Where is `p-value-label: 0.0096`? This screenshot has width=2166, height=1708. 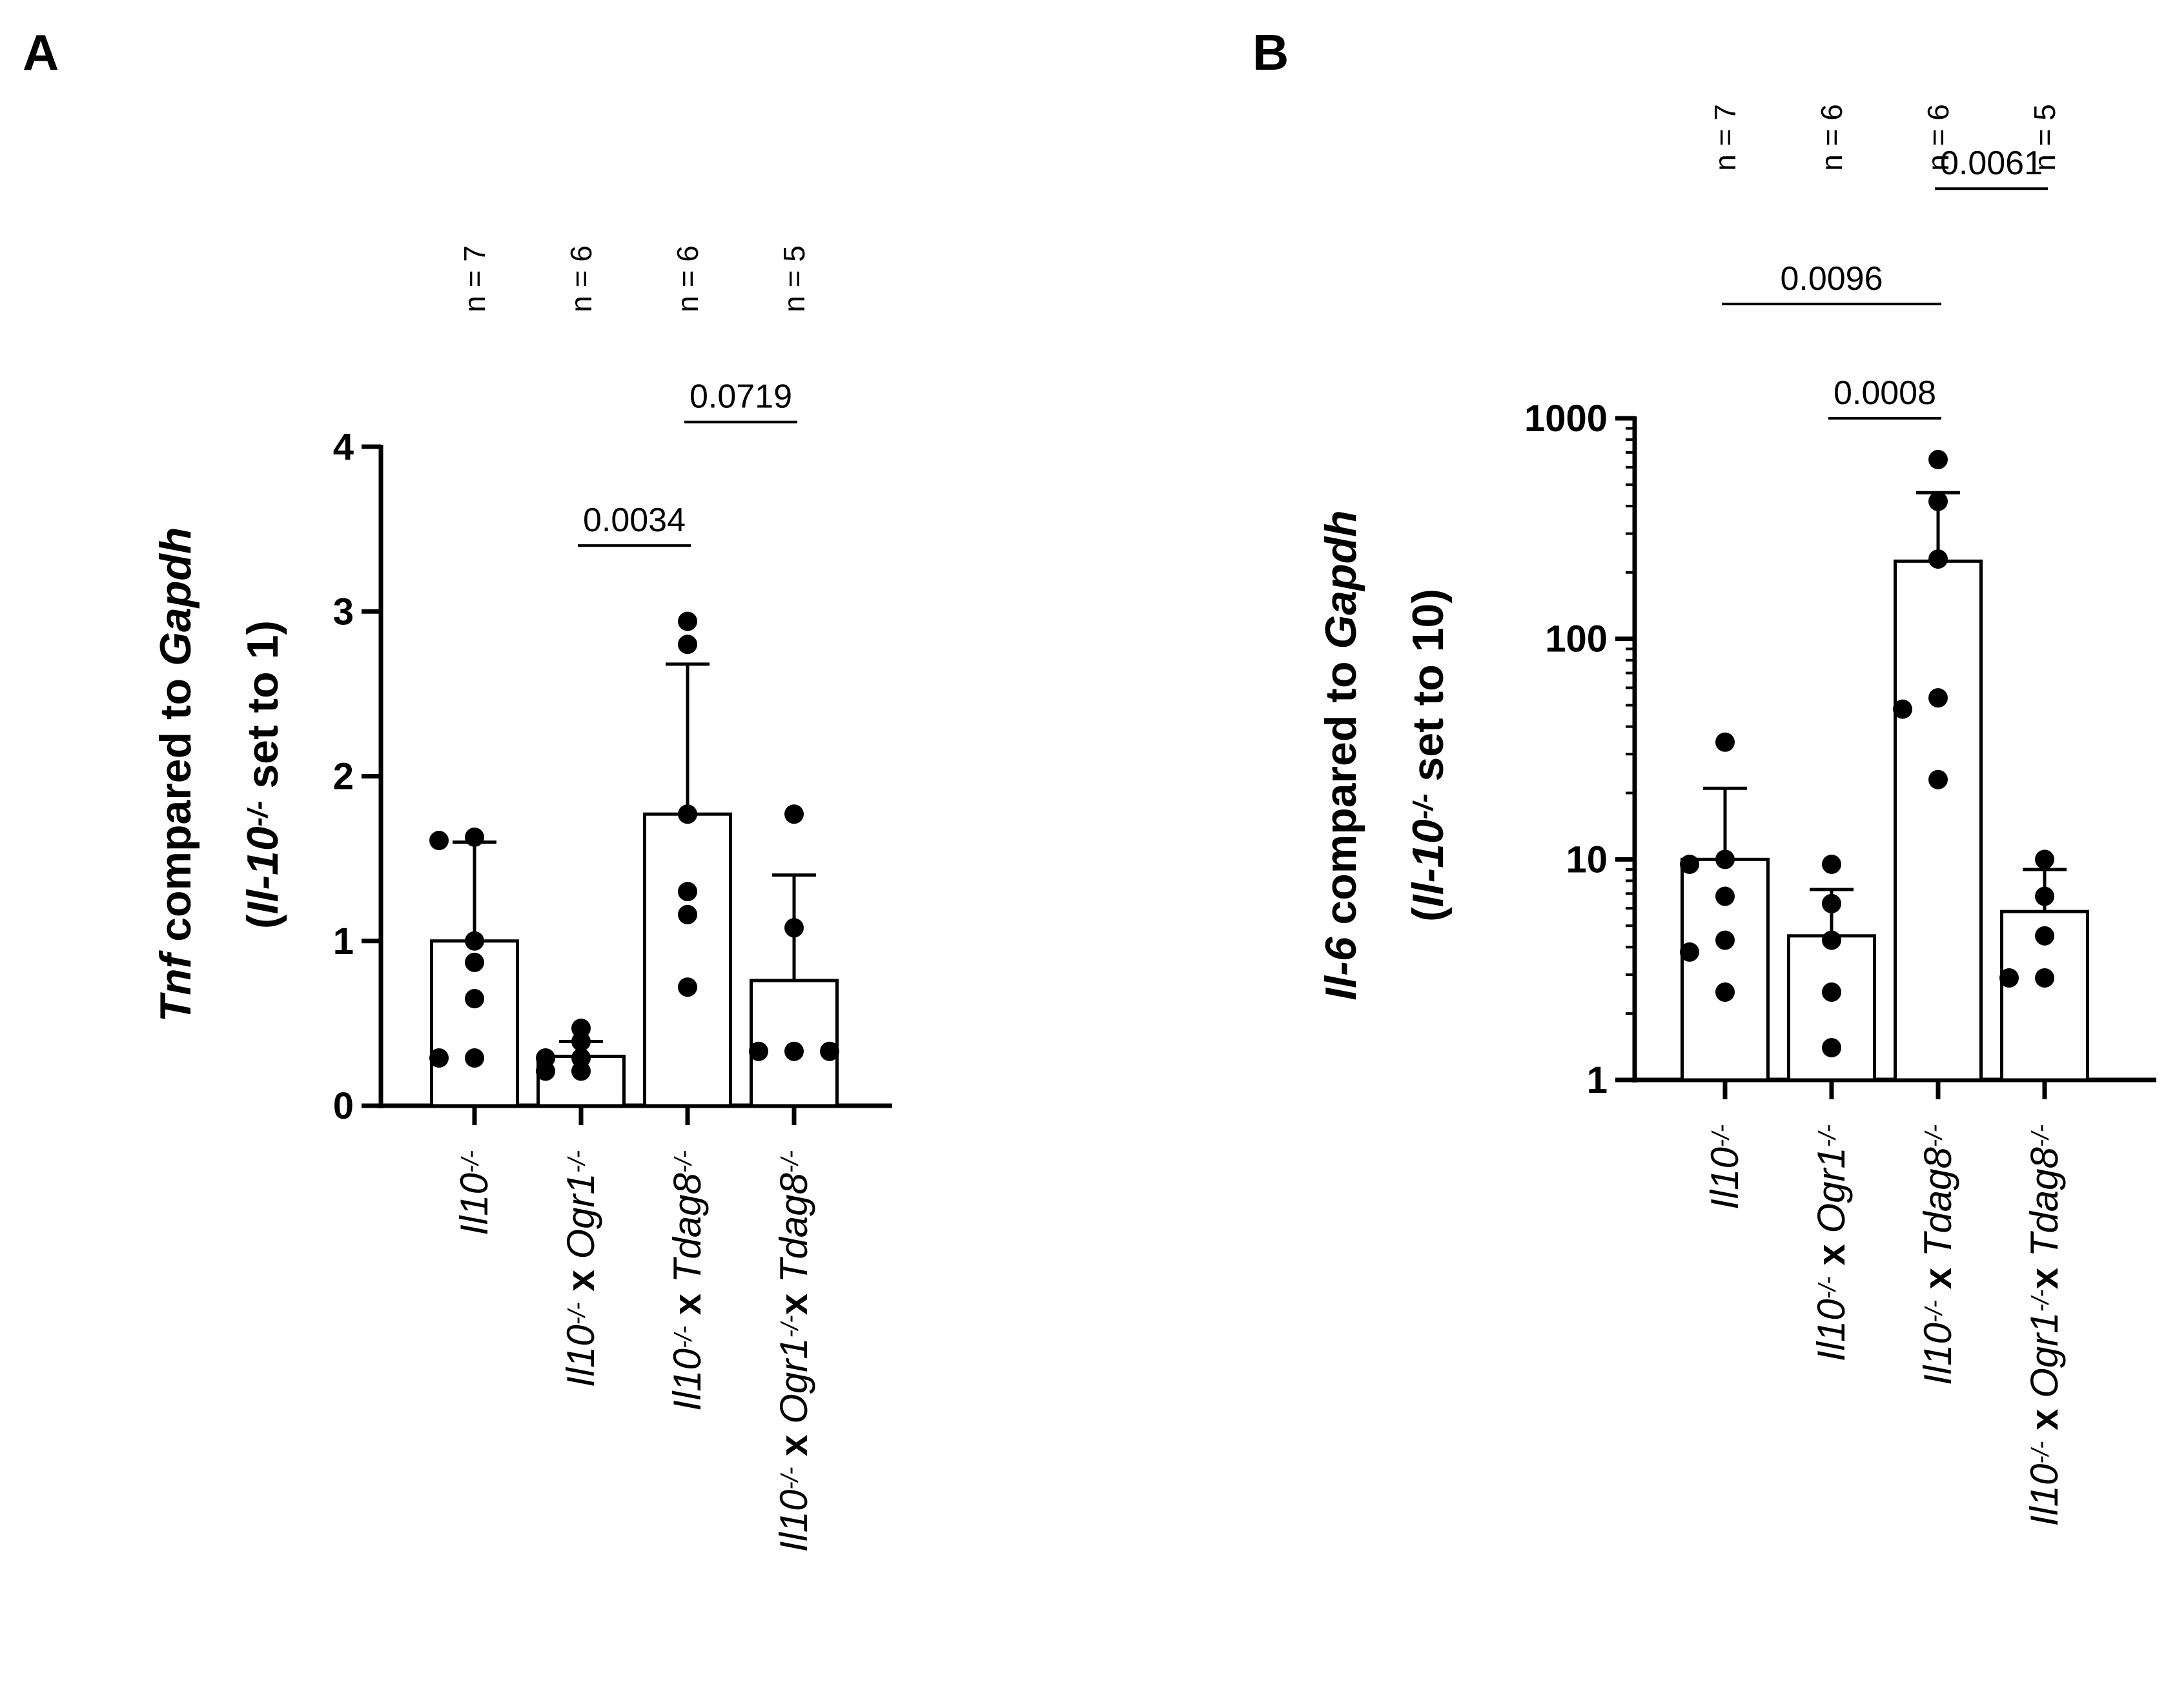 p-value-label: 0.0096 is located at coordinates (1831, 279).